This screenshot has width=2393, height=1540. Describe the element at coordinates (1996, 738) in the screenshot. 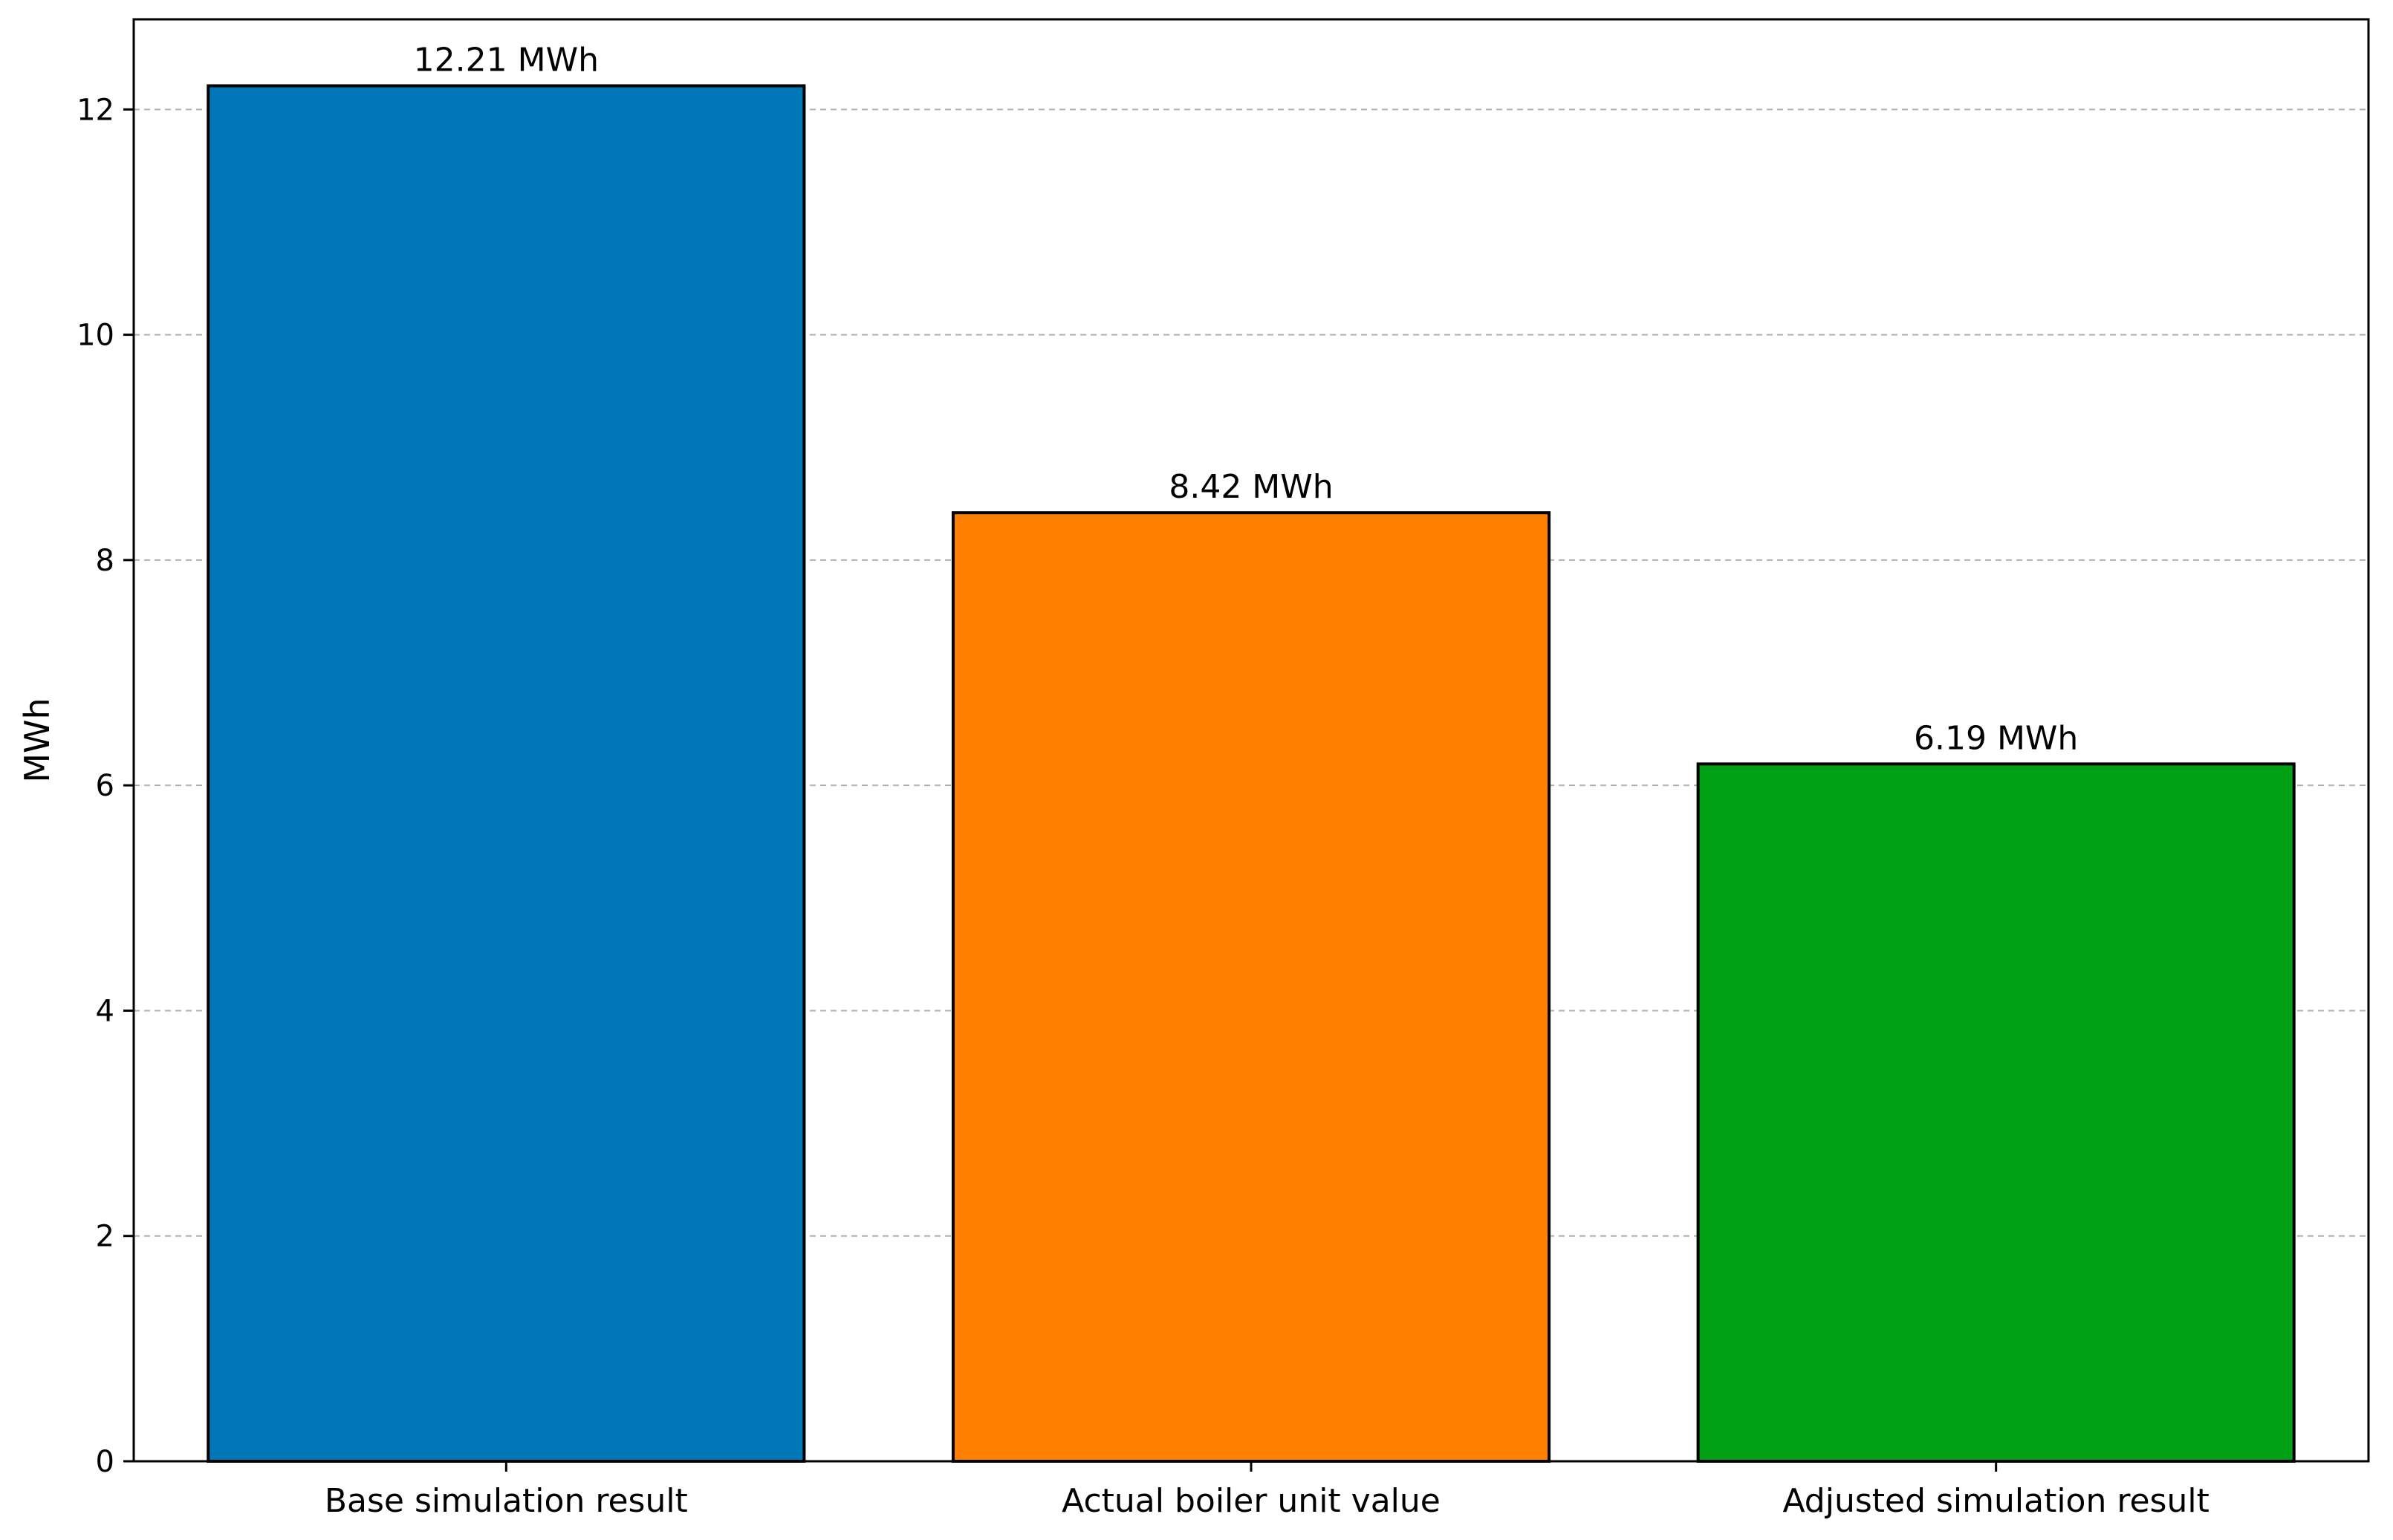

I see `bar-value-label: 6.19 MWh` at that location.